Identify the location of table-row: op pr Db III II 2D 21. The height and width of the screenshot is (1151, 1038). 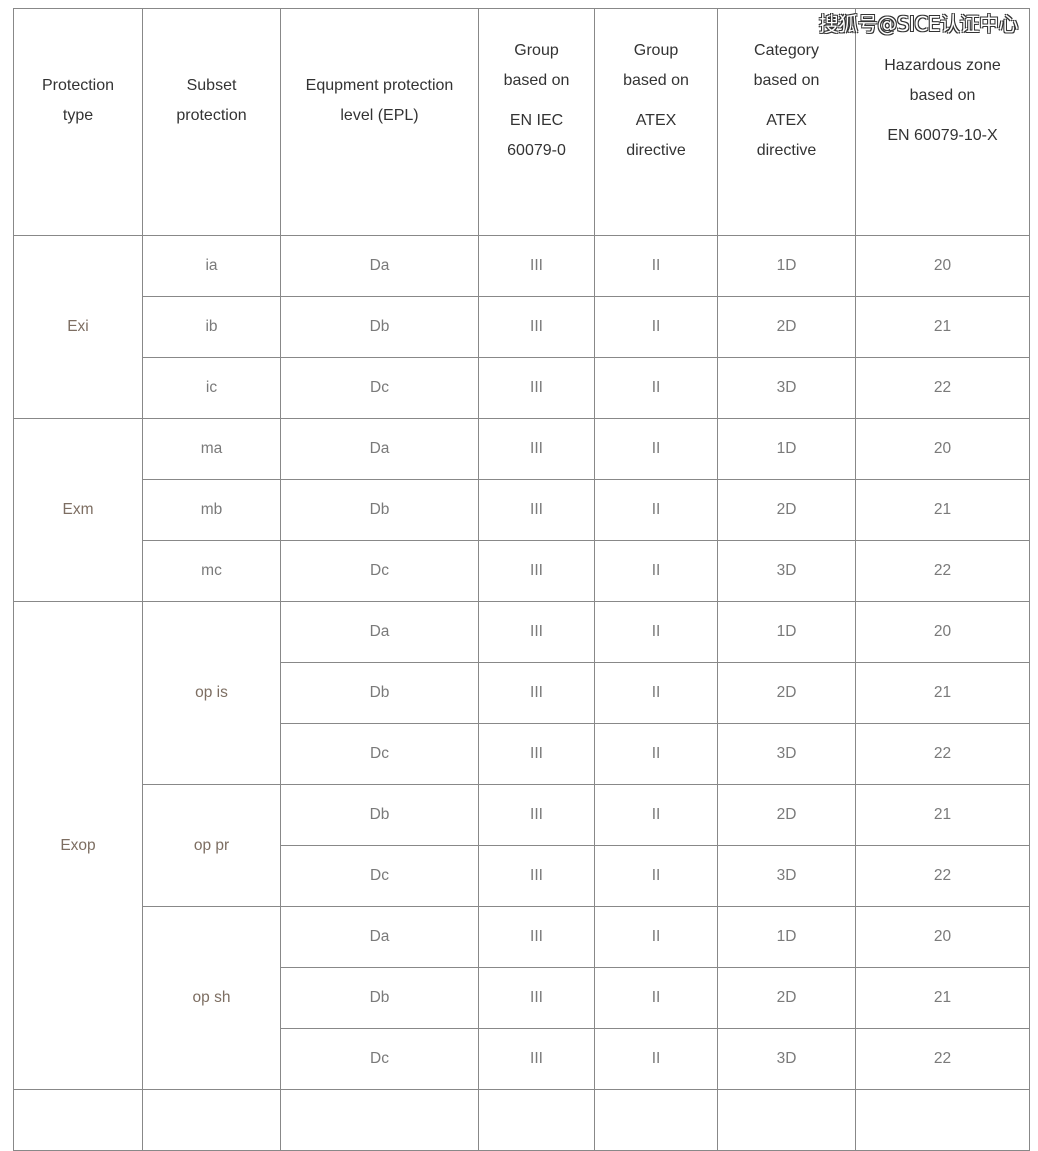
(522, 845).